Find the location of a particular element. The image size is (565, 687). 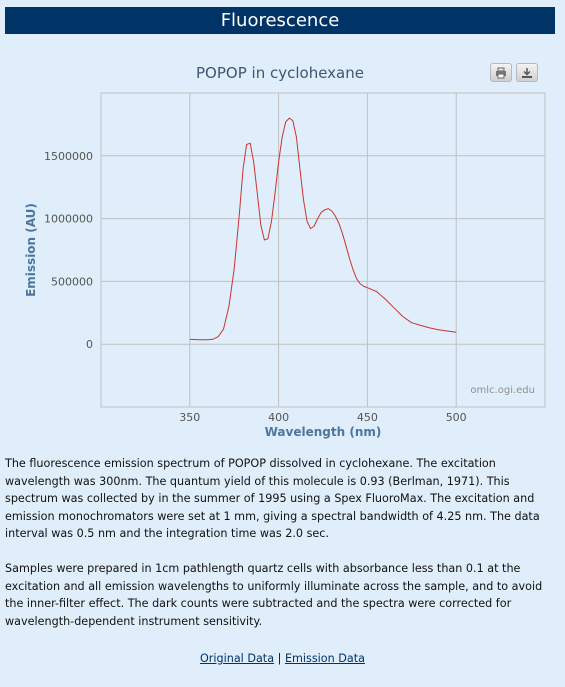

x-axis-label: Wavelength (nm) is located at coordinates (323, 432).